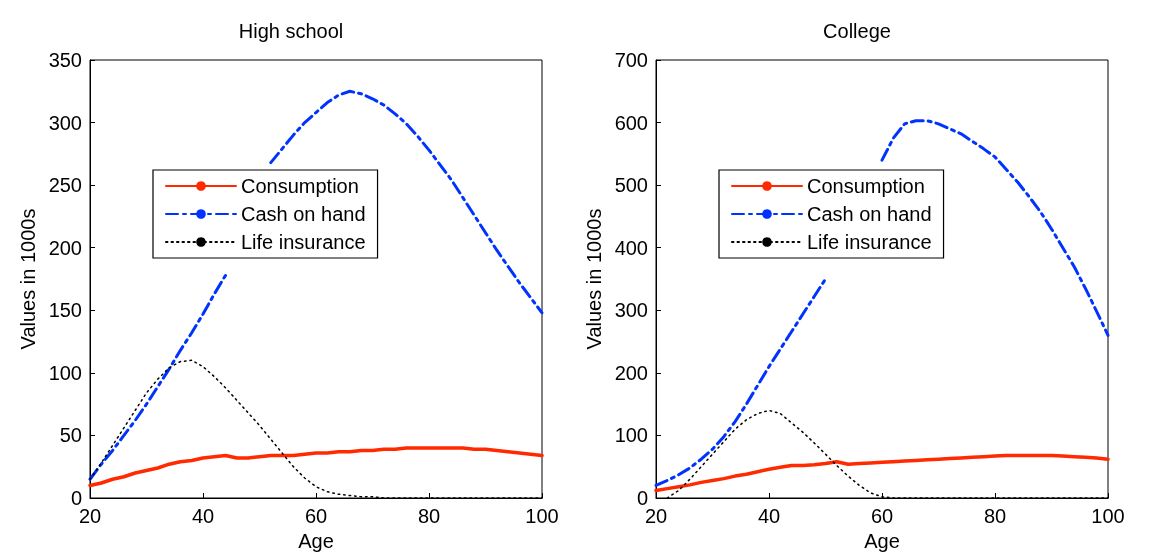 This screenshot has height=558, width=1149. I want to click on y-tick-label: 500, so click(631, 185).